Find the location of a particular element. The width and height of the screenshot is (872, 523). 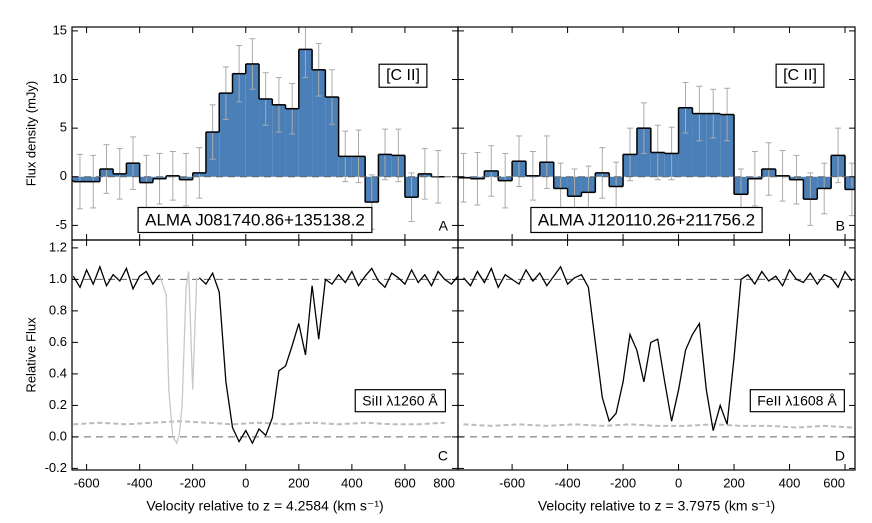

spectrum is located at coordinates (658, 348).